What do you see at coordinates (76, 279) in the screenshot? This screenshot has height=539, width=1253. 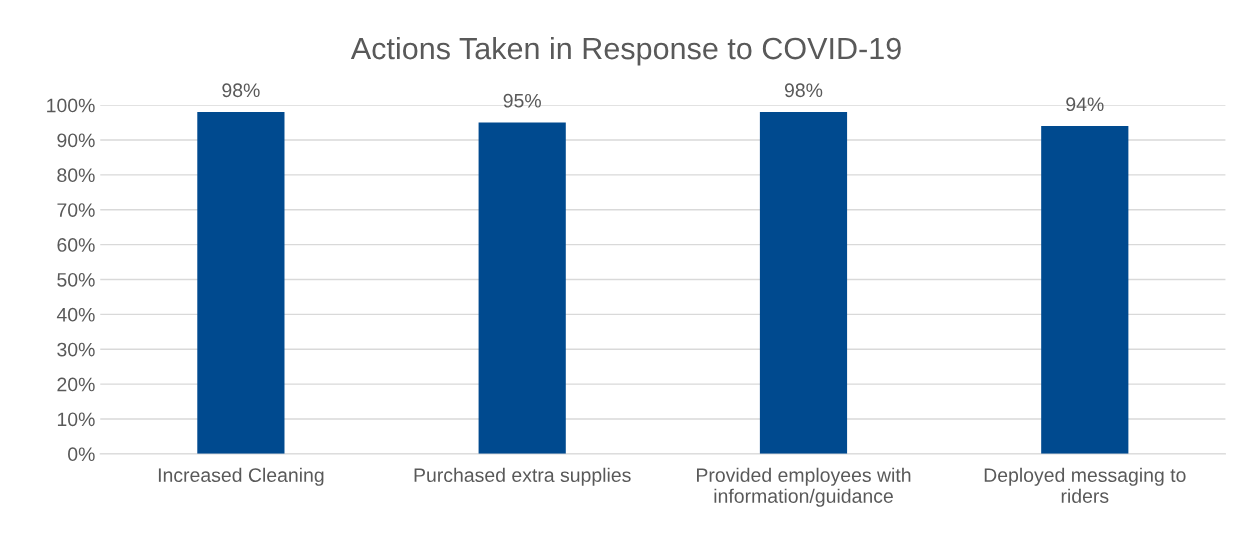 I see `y-tick-label: 50%` at bounding box center [76, 279].